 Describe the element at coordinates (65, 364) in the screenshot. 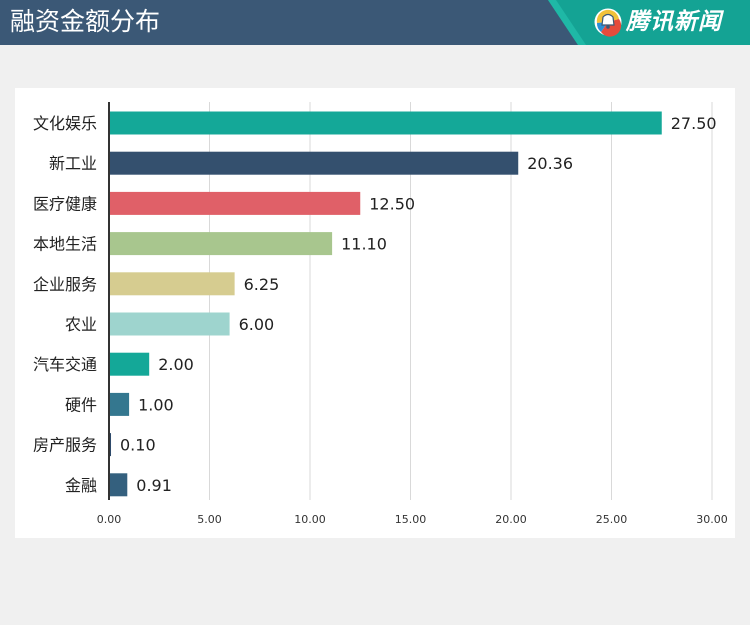

I see `category-label: 汽车交通` at that location.